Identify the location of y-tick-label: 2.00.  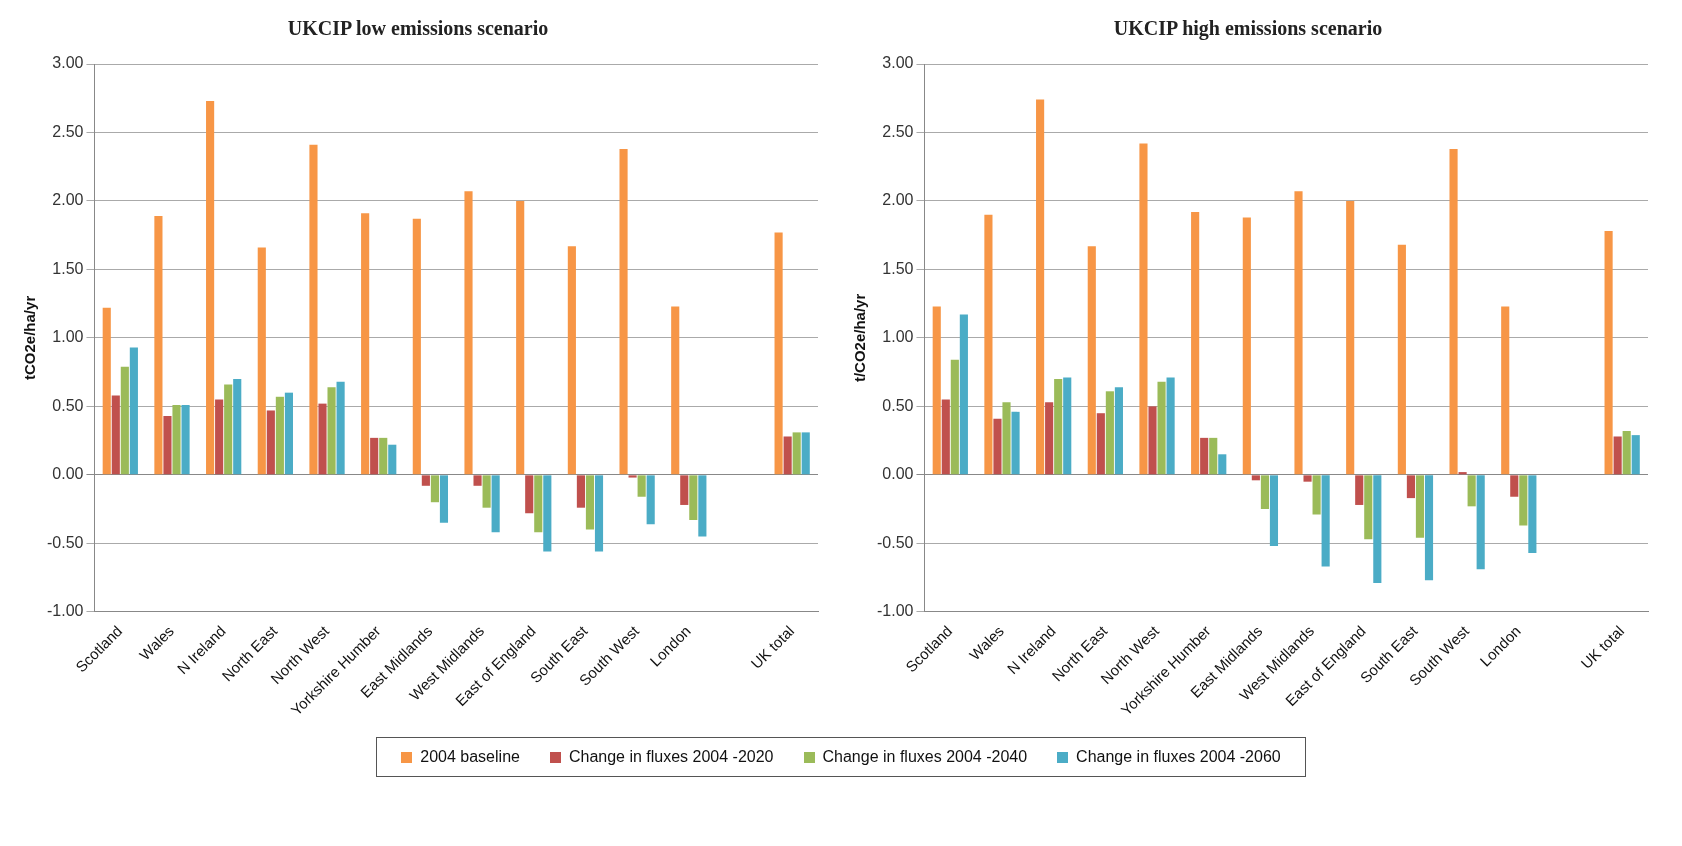
(898, 200).